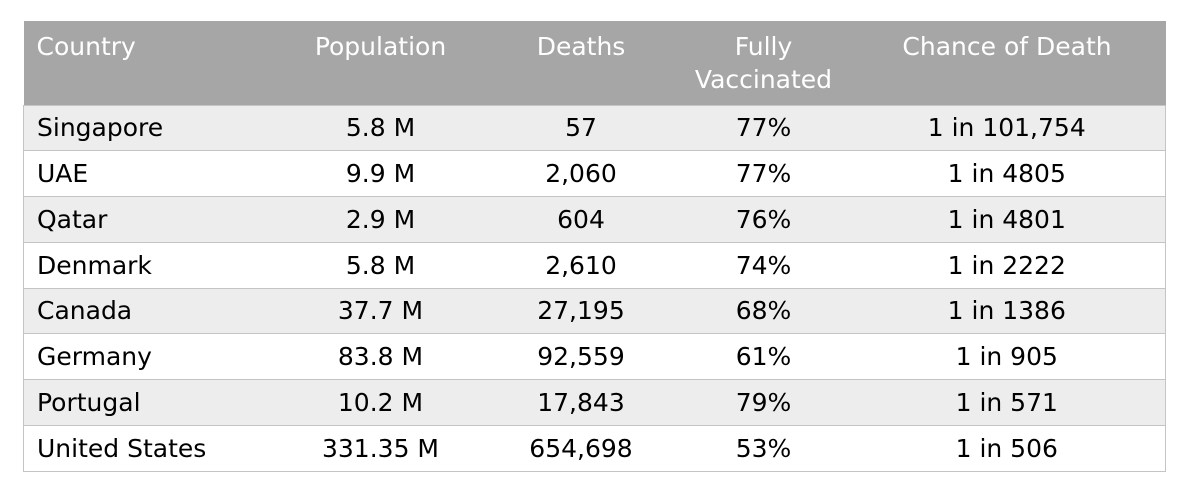 The image size is (1200, 495). What do you see at coordinates (581, 311) in the screenshot?
I see `cell-deaths: 27,195` at bounding box center [581, 311].